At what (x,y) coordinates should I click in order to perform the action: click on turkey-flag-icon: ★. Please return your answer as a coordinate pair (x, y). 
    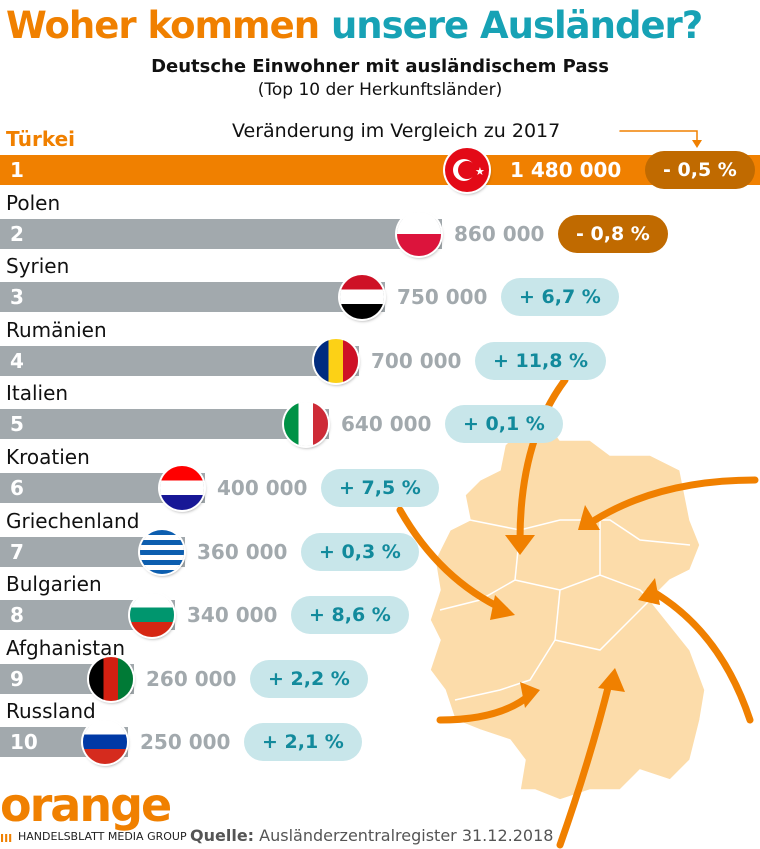
    Looking at the image, I should click on (467, 170).